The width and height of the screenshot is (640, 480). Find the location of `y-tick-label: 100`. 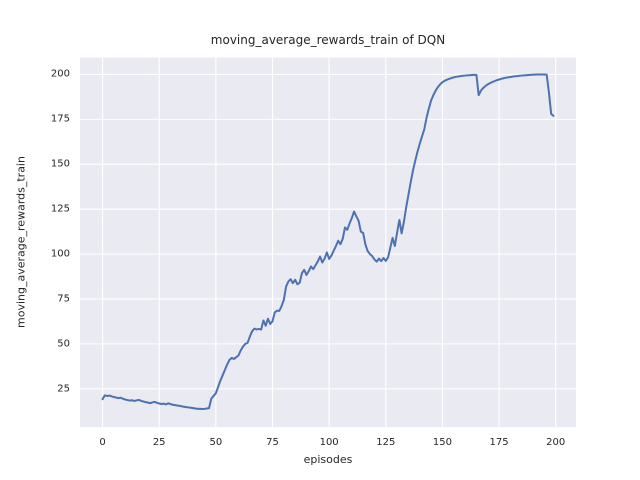

y-tick-label: 100 is located at coordinates (60, 254).